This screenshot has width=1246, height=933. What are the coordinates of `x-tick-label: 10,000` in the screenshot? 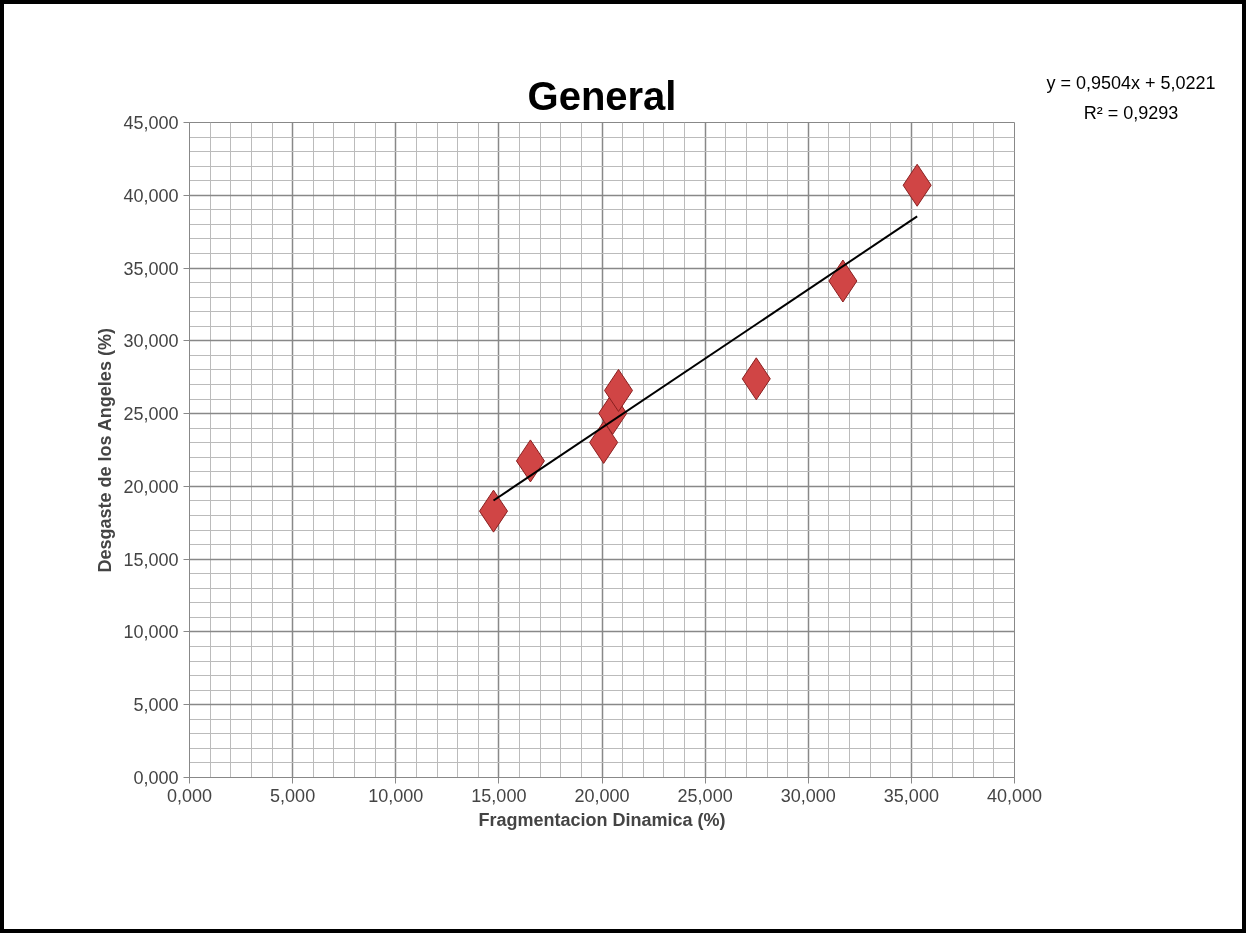 It's located at (396, 795).